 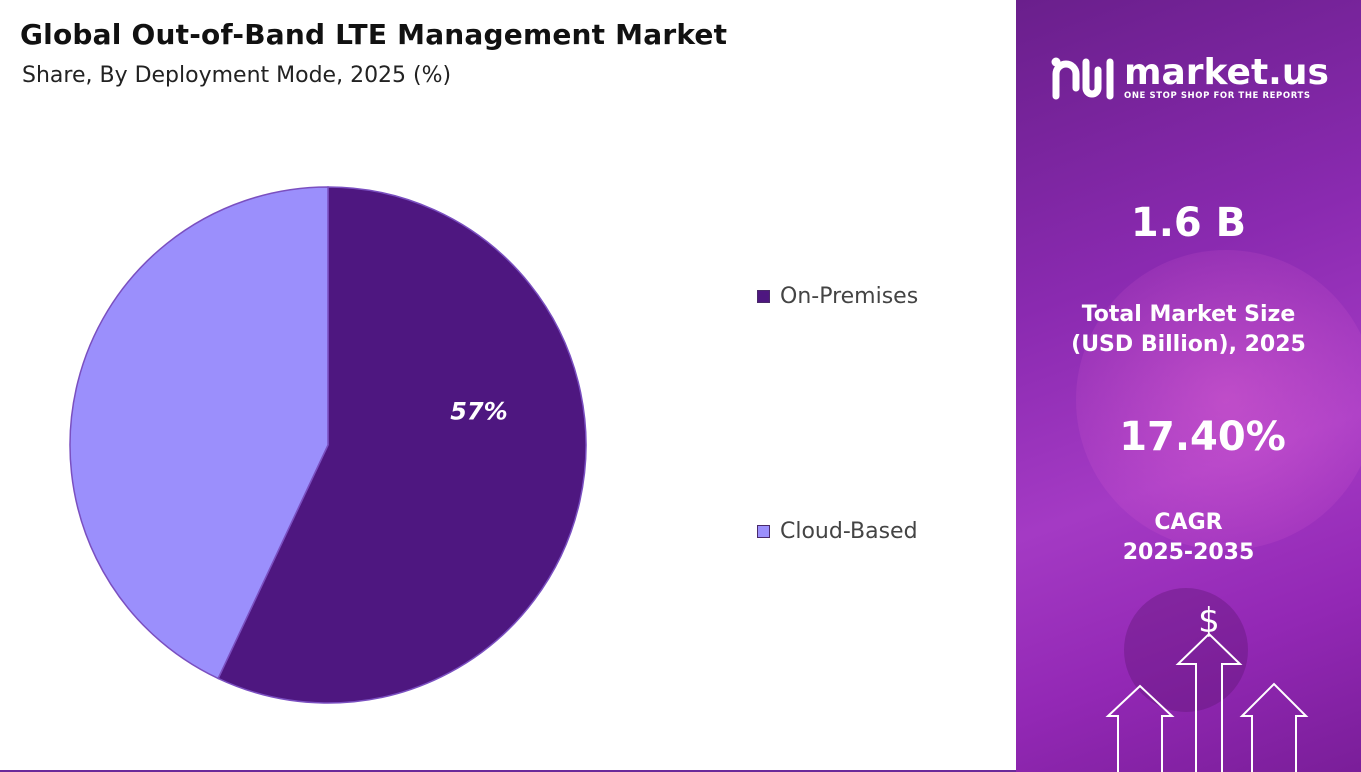 What do you see at coordinates (374, 34) in the screenshot?
I see `chart-title: Global Out-of-Band LTE Management Market` at bounding box center [374, 34].